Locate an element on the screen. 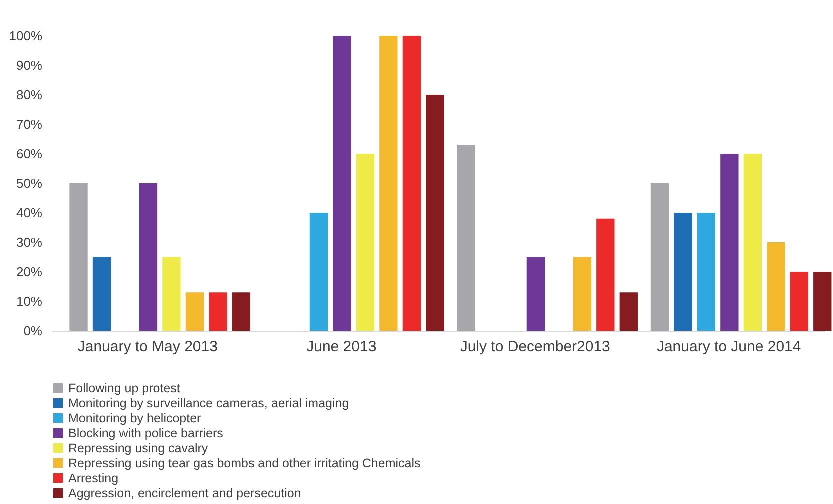  y-tick-label: 100% is located at coordinates (26, 36).